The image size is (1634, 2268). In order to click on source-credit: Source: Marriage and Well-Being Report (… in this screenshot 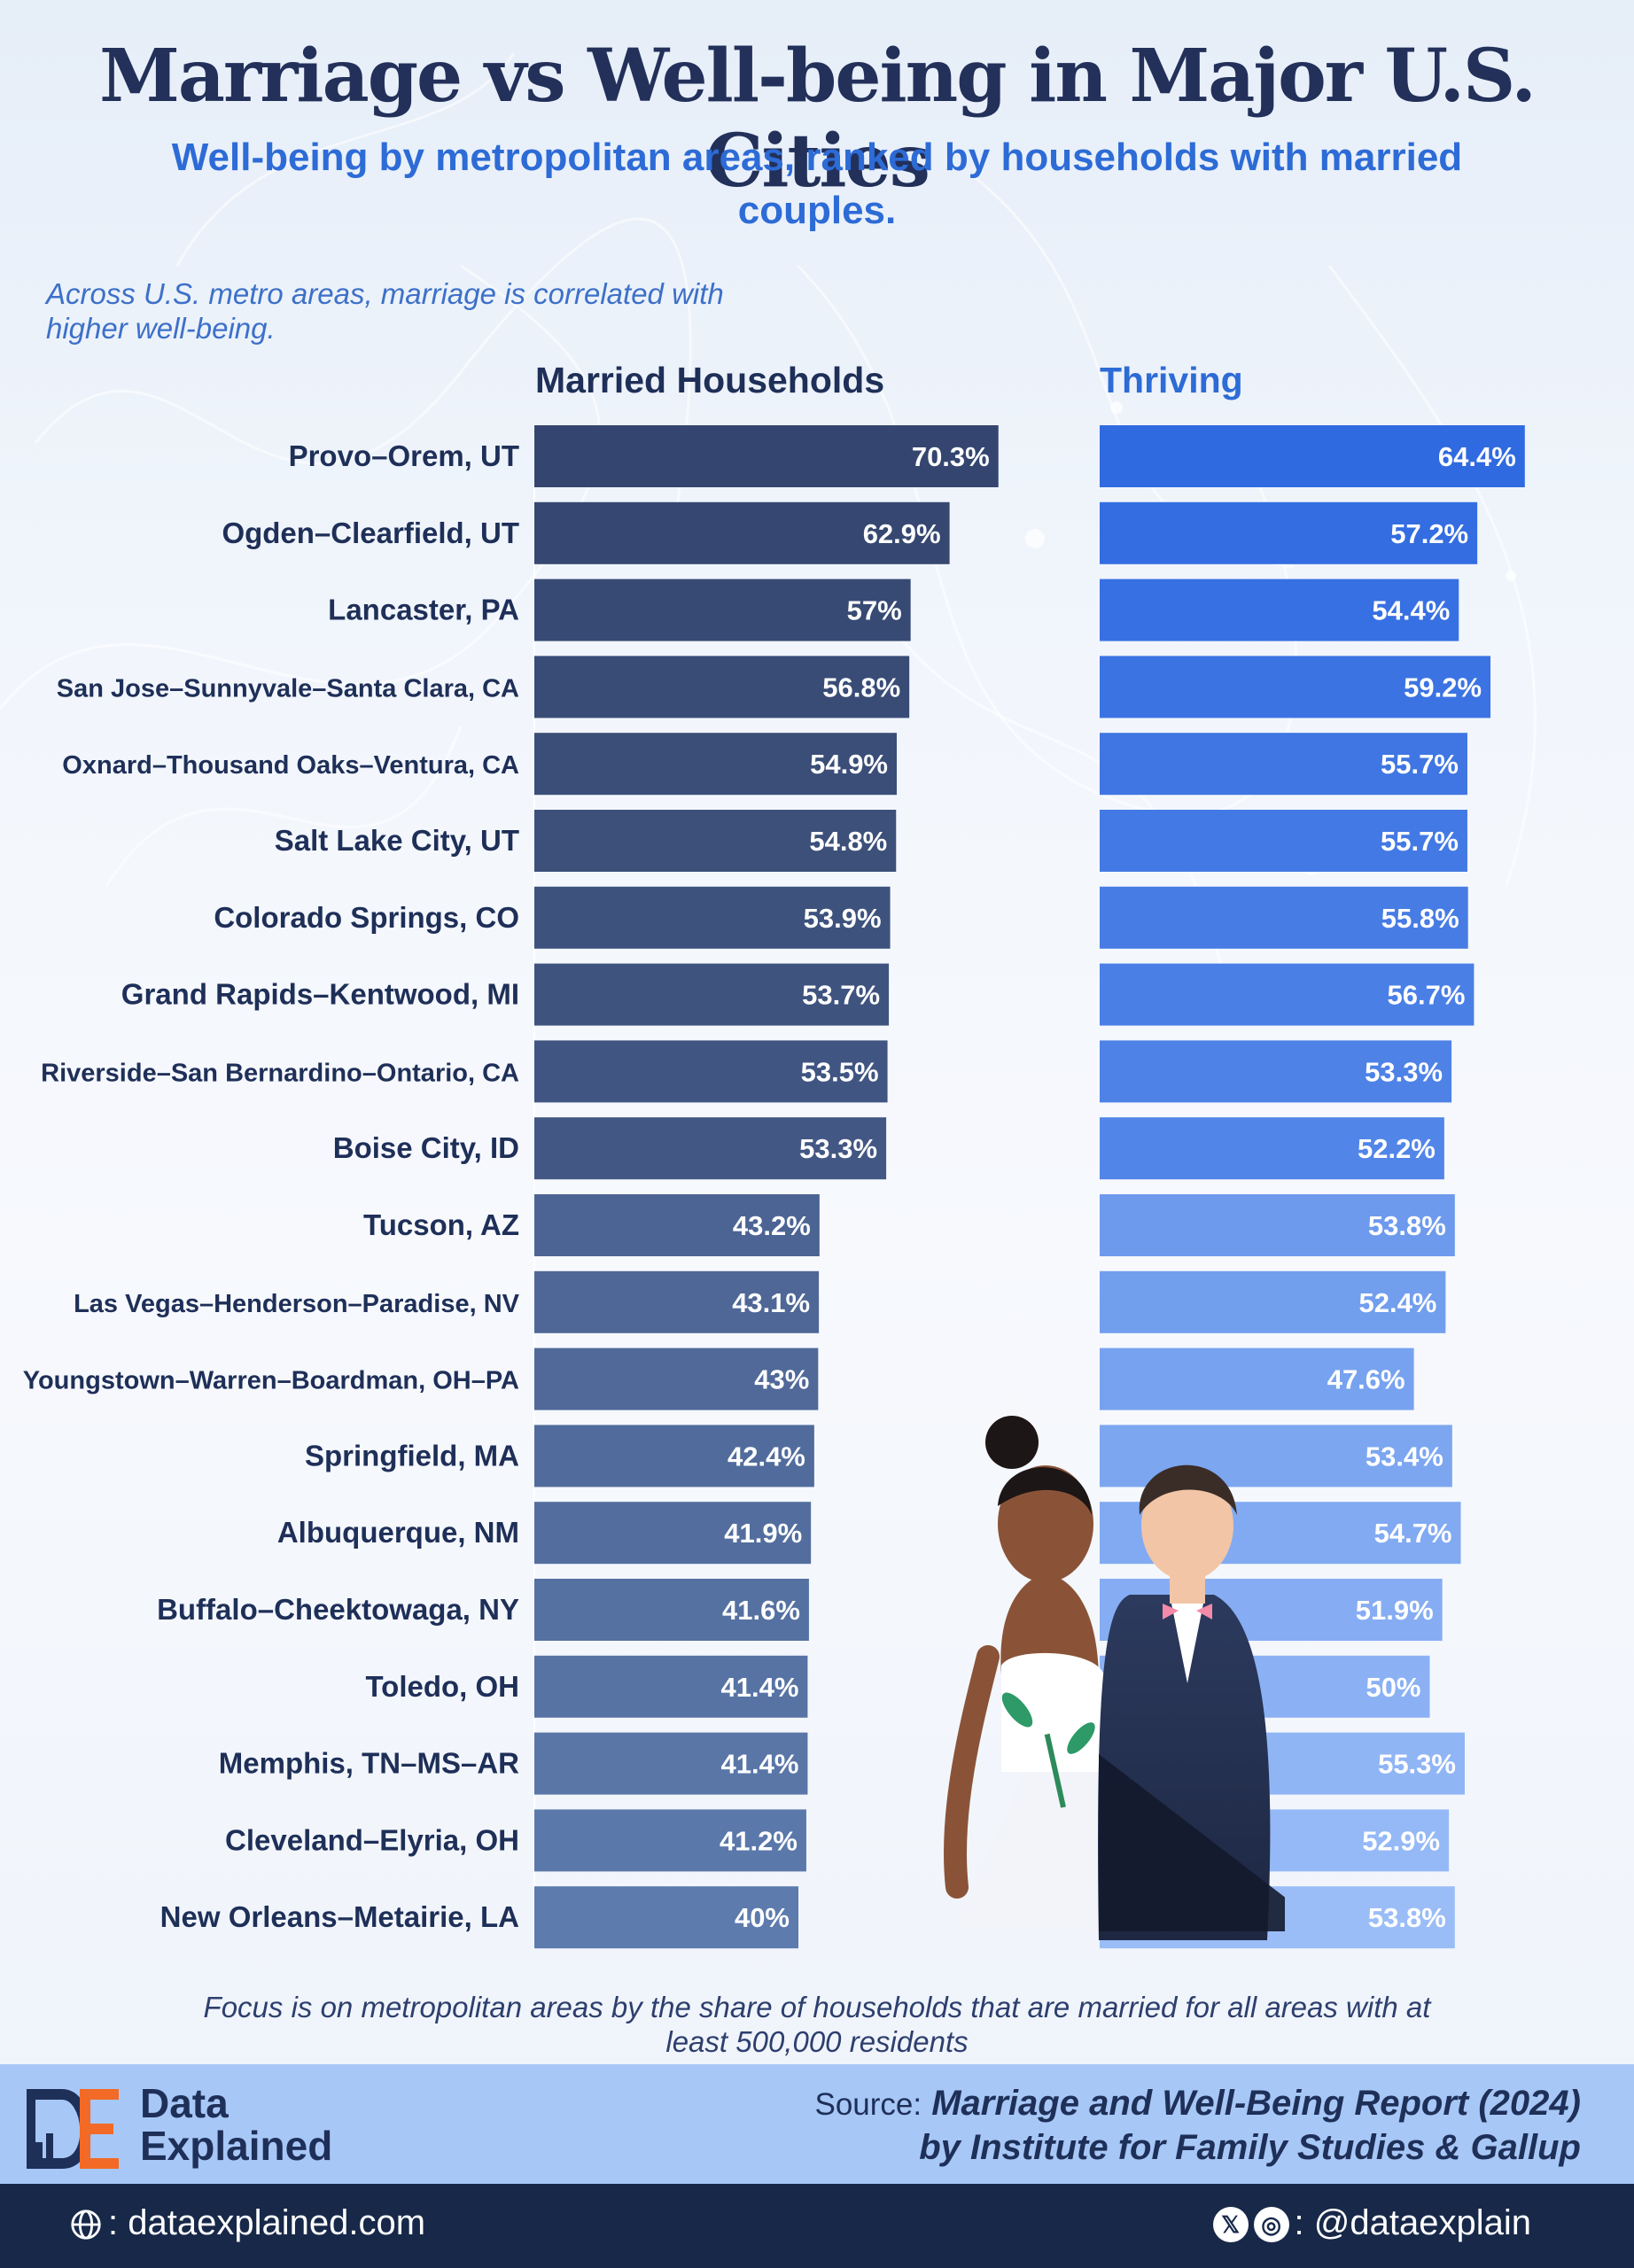, I will do `click(1197, 2125)`.